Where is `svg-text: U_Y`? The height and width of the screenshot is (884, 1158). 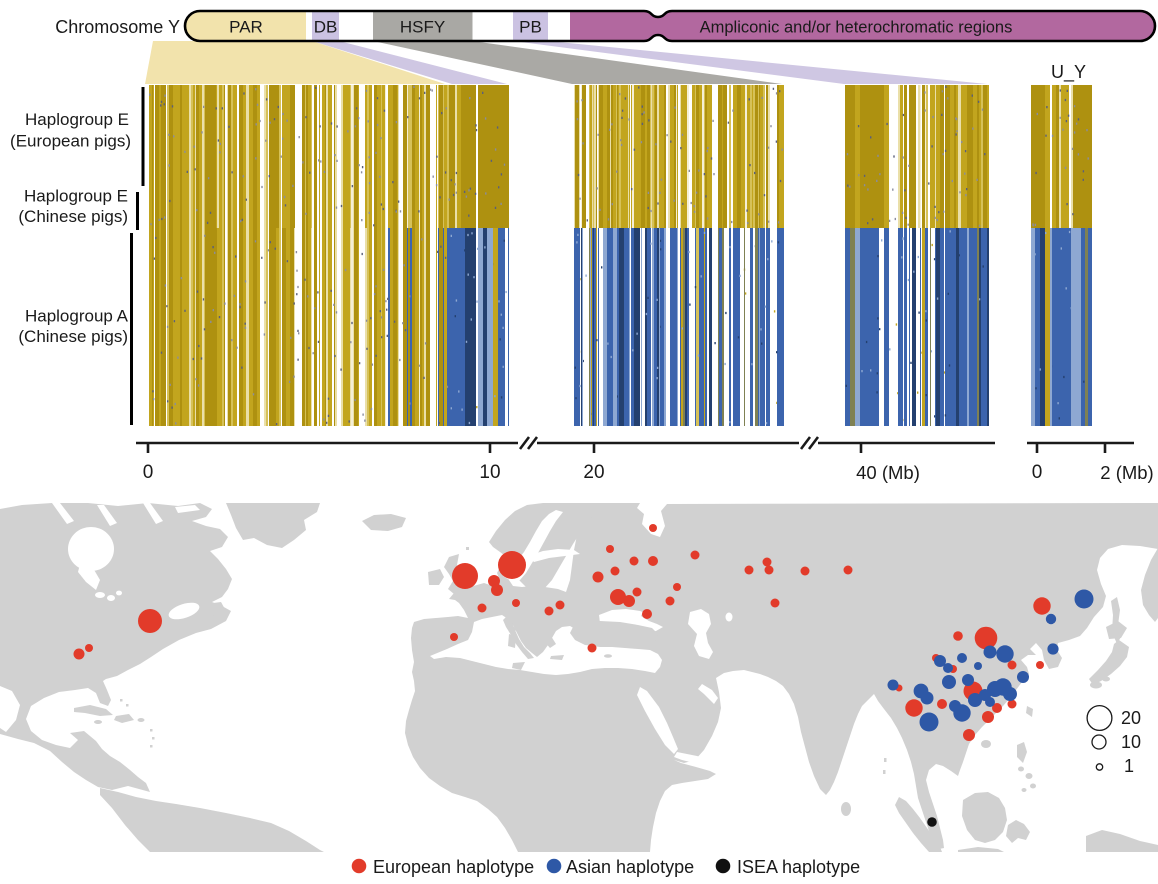
svg-text: U_Y is located at coordinates (1068, 72).